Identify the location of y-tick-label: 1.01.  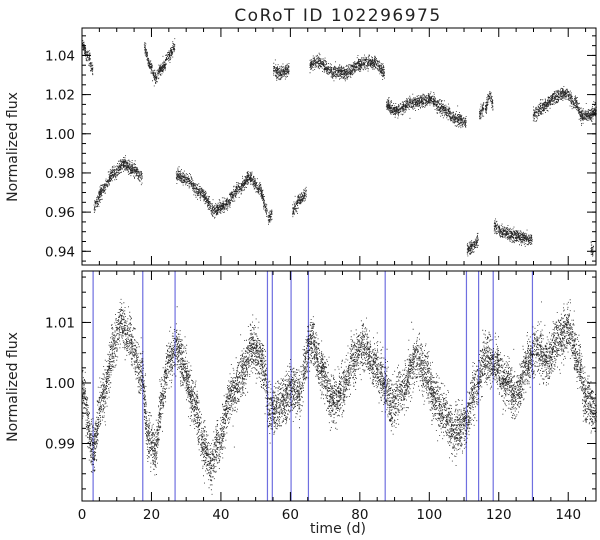
(60, 323).